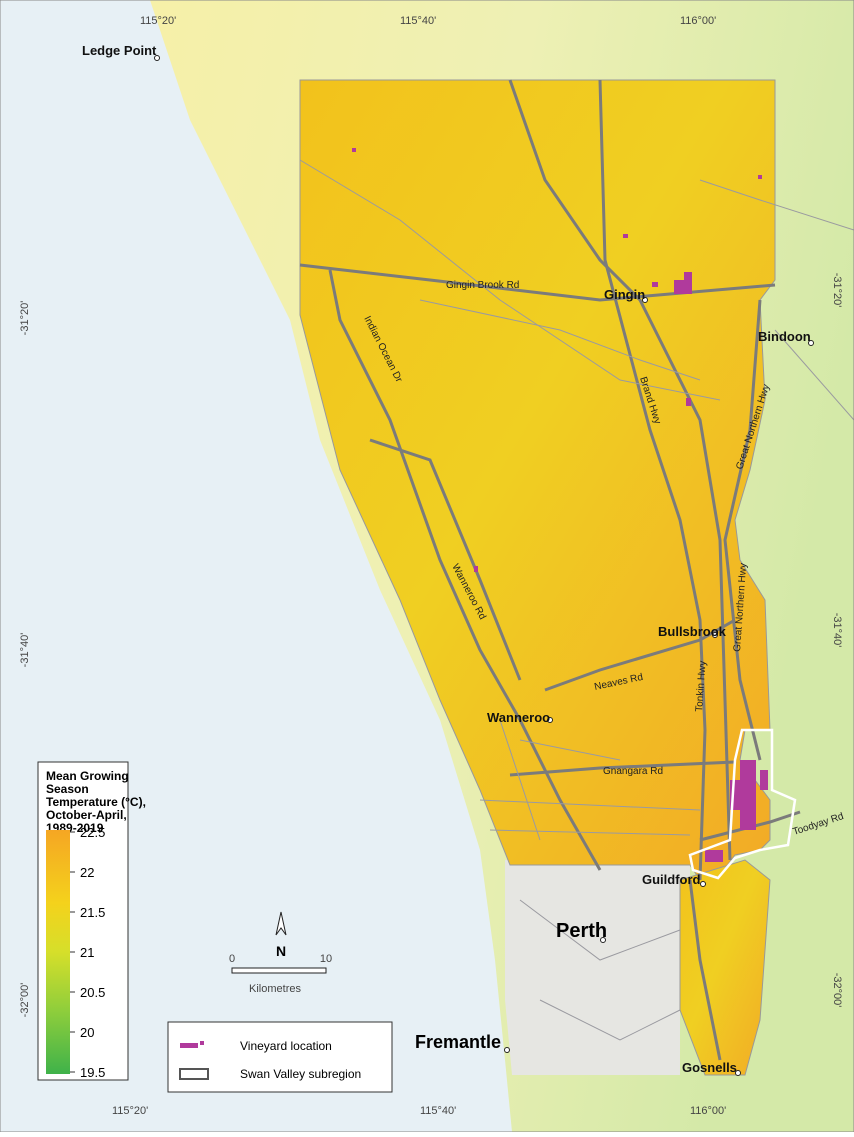 Image resolution: width=854 pixels, height=1137 pixels. I want to click on town-label: Gingin, so click(624, 294).